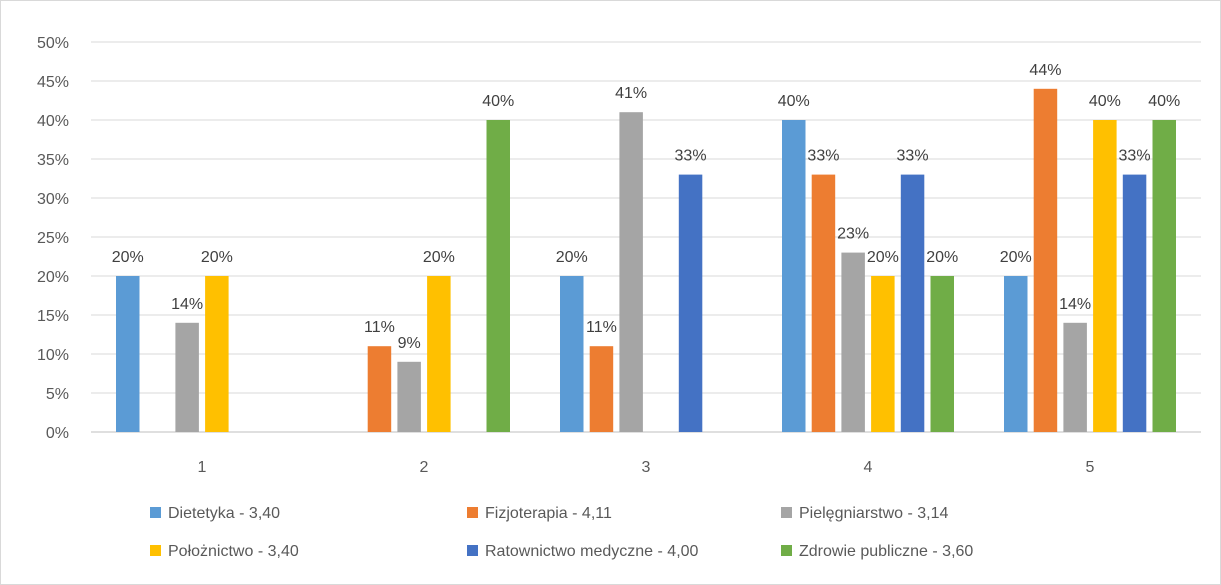 The image size is (1221, 585). I want to click on y-tick-label: 50%, so click(53, 43).